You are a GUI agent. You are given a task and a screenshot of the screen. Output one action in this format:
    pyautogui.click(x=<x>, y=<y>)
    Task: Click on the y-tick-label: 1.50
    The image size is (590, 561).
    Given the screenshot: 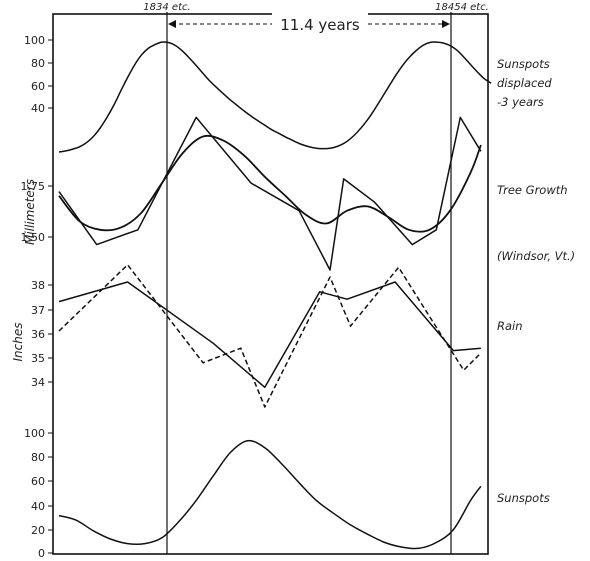 What is the action you would take?
    pyautogui.click(x=33, y=237)
    